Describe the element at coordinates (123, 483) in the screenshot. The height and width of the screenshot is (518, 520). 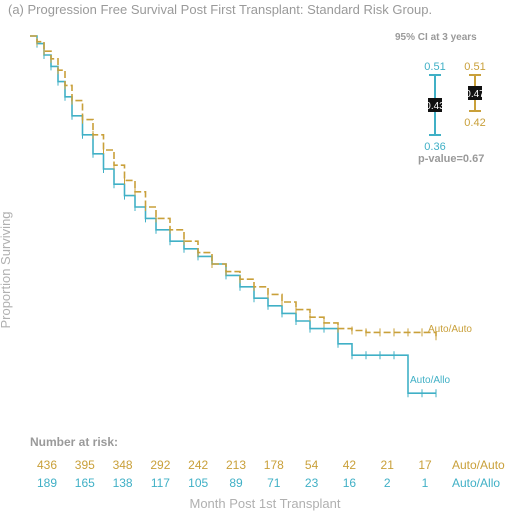
I see `risk-count-auto-allo: 138` at that location.